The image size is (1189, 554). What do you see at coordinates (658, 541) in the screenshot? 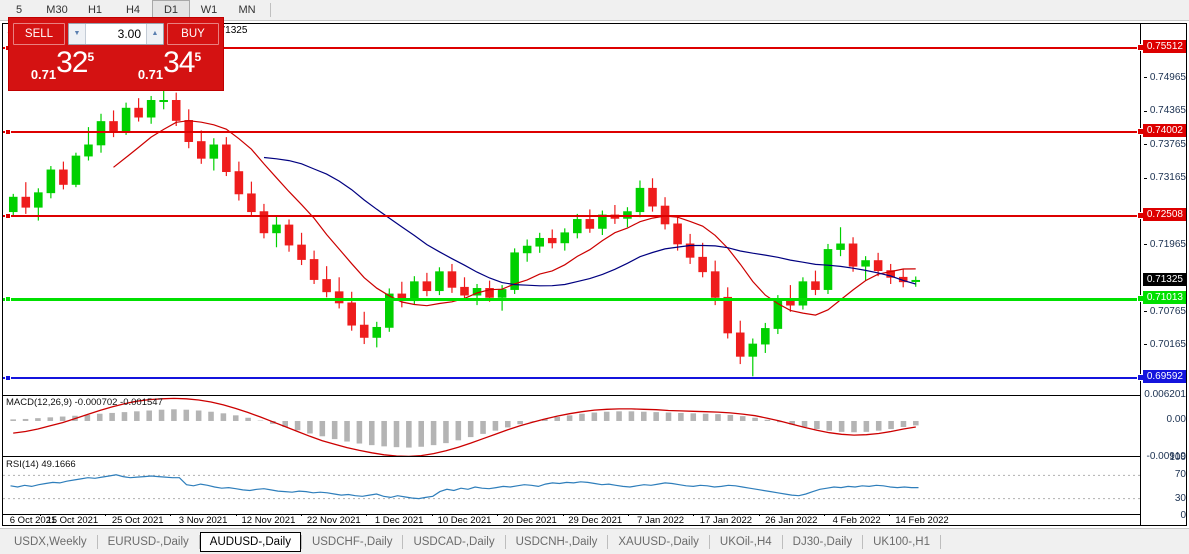
I see `chart-tab-xauusddaily: XAUUSD-,Daily` at bounding box center [658, 541].